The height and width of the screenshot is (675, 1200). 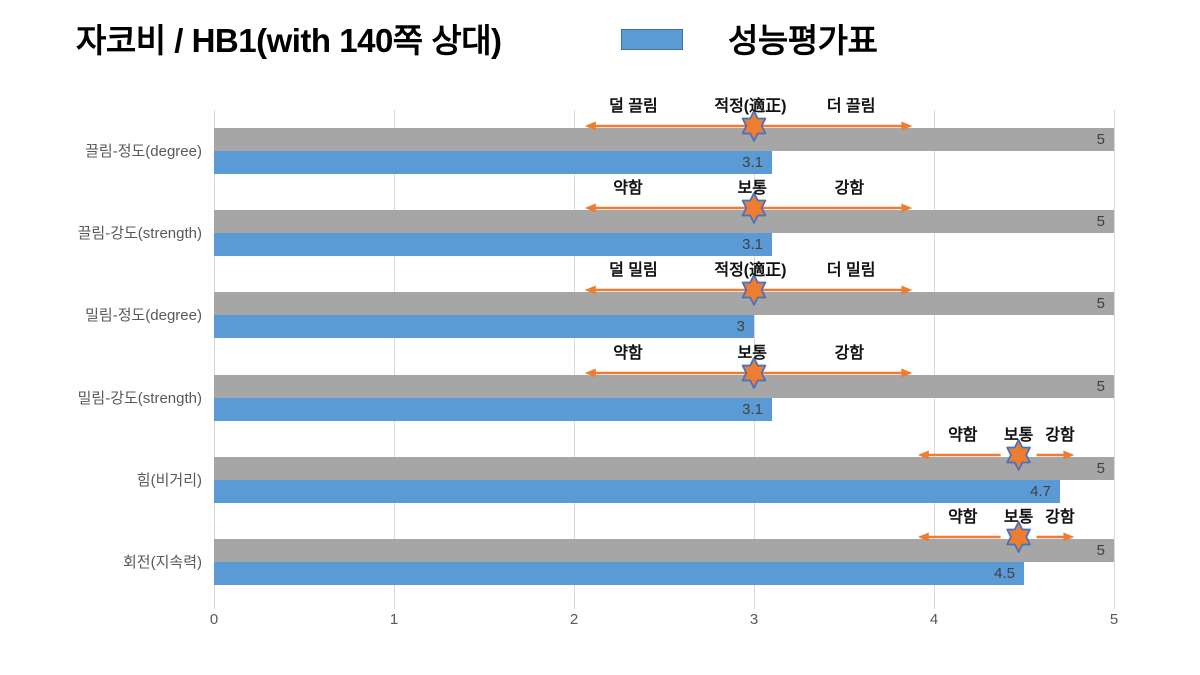 I want to click on x-tick-label: 4, so click(x=934, y=619).